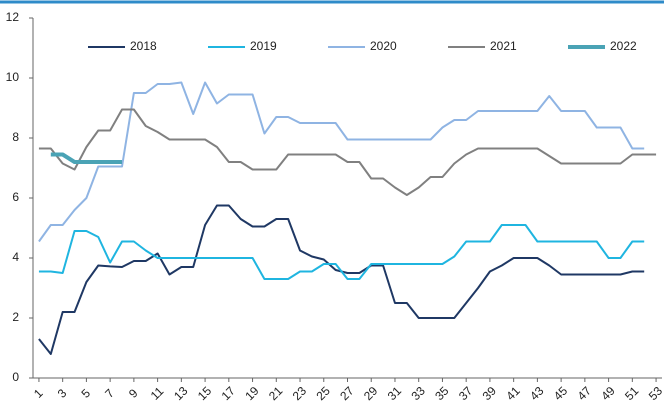 This screenshot has width=664, height=410. I want to click on x-tick-label: 3, so click(62, 393).